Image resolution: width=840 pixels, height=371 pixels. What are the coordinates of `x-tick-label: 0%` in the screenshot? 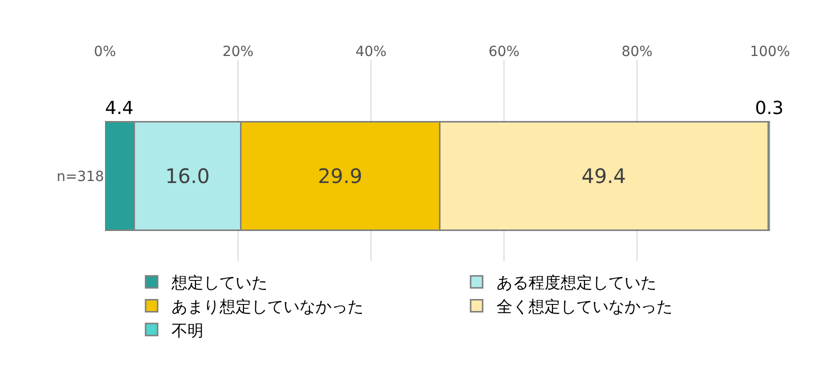 It's located at (105, 52).